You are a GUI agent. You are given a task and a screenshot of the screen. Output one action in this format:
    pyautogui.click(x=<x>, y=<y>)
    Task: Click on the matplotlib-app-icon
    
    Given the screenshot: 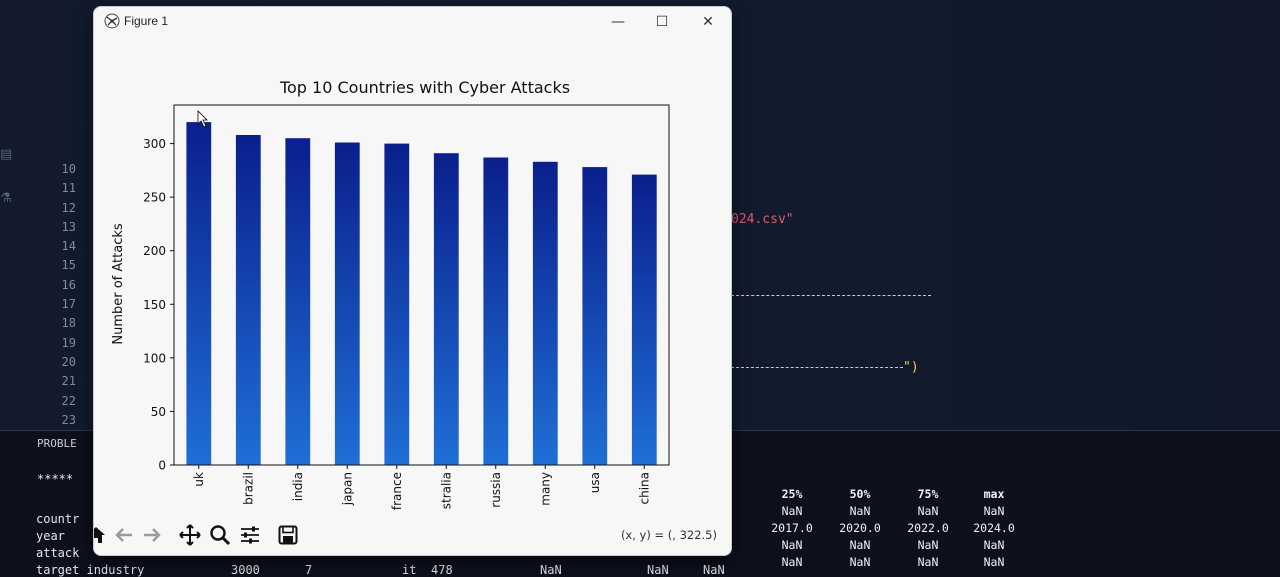 What is the action you would take?
    pyautogui.click(x=112, y=21)
    